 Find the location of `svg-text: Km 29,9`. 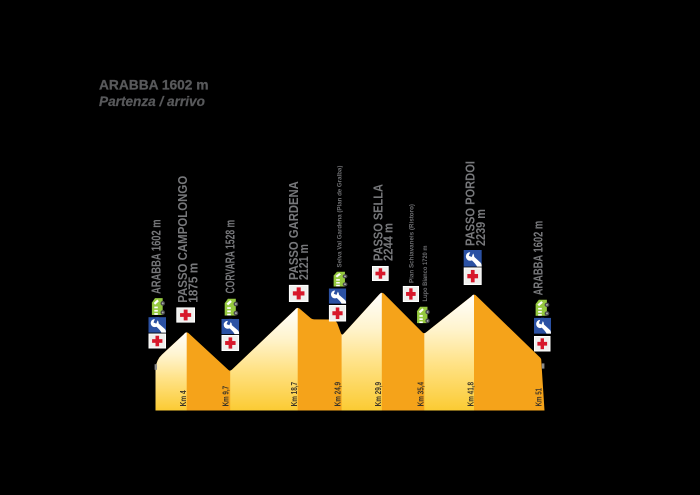

svg-text: Km 29,9 is located at coordinates (378, 394).